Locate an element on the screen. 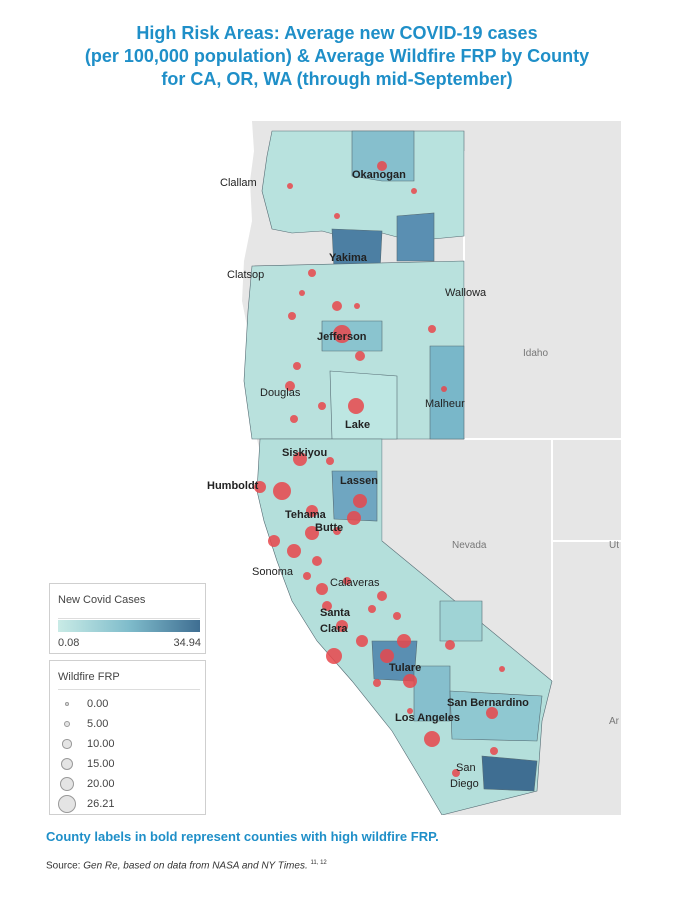 Image resolution: width=674 pixels, height=900 pixels. county-label-tehama: Tehama is located at coordinates (306, 515).